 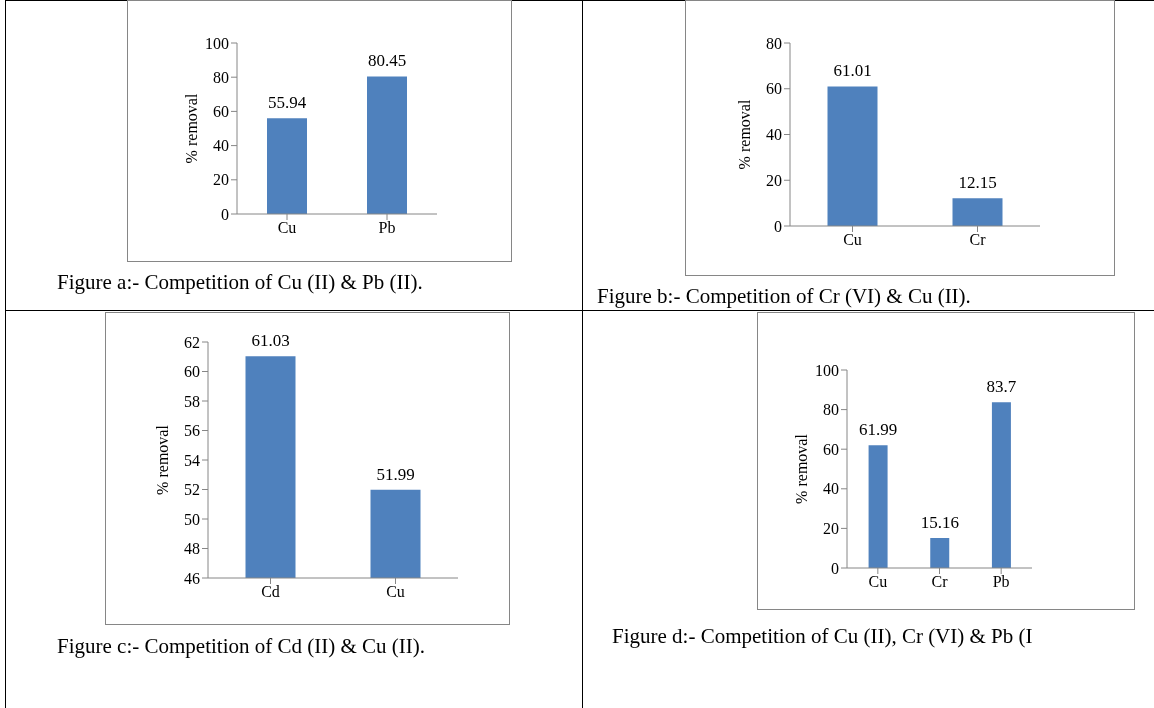 I want to click on x-tick-label: Cd, so click(x=270, y=592).